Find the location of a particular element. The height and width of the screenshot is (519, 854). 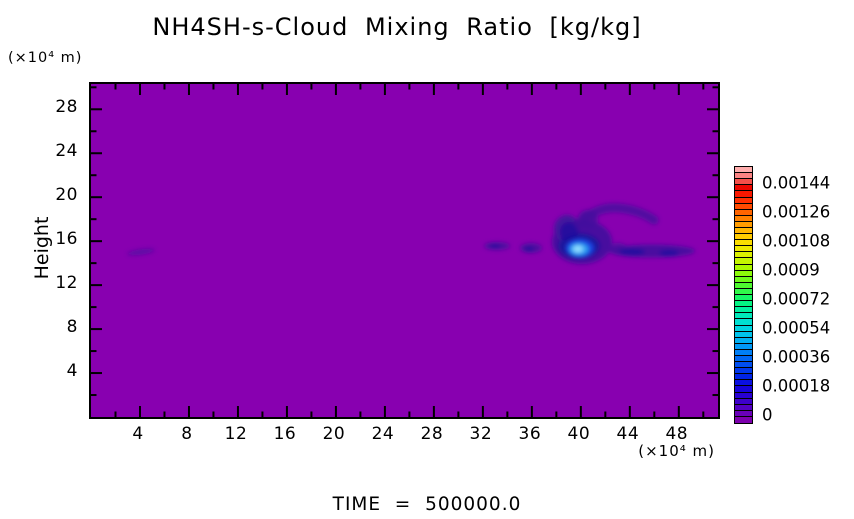

x-tick-label: 8 is located at coordinates (187, 434).